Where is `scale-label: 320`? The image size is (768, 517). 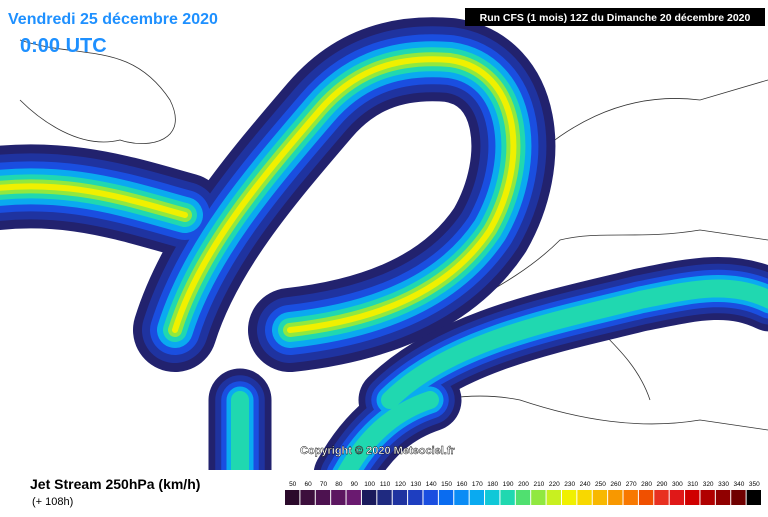
scale-label: 320 is located at coordinates (708, 484).